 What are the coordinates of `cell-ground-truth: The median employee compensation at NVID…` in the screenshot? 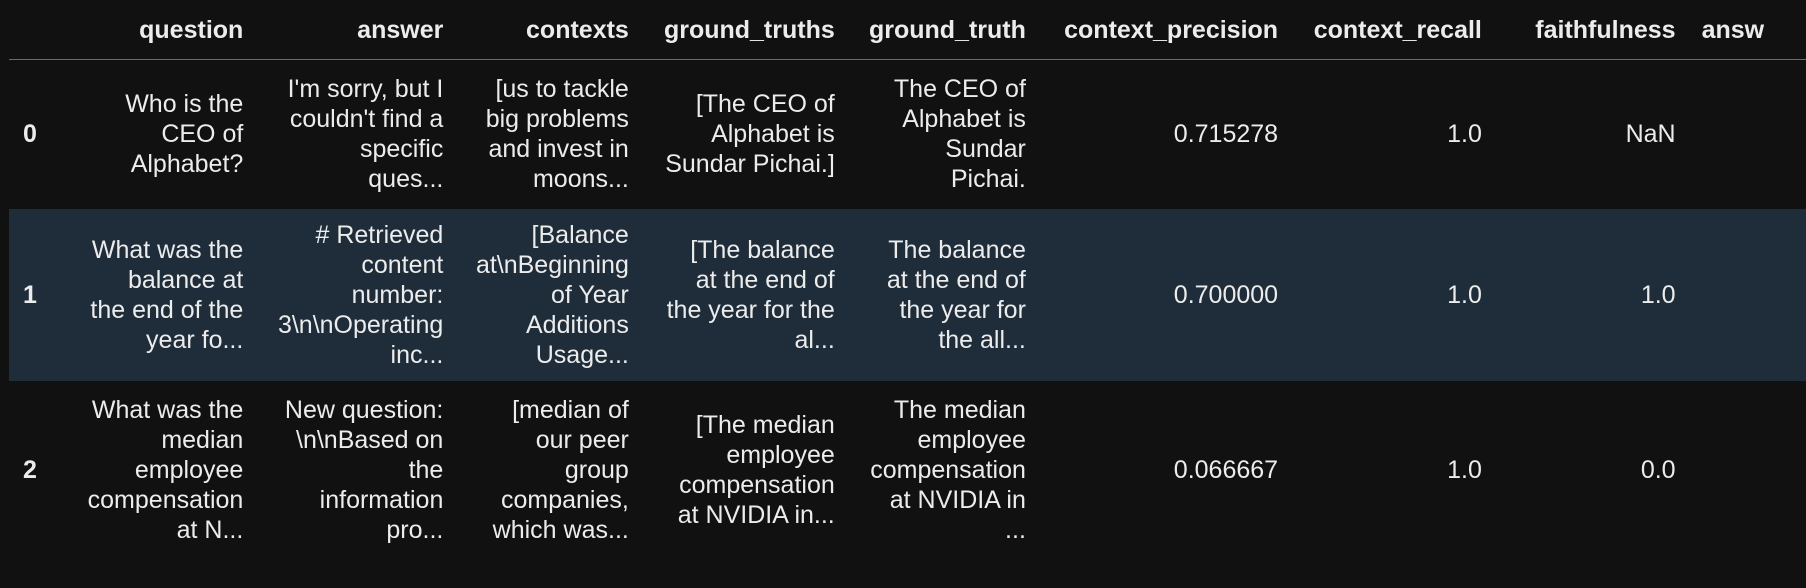 It's located at (948, 470).